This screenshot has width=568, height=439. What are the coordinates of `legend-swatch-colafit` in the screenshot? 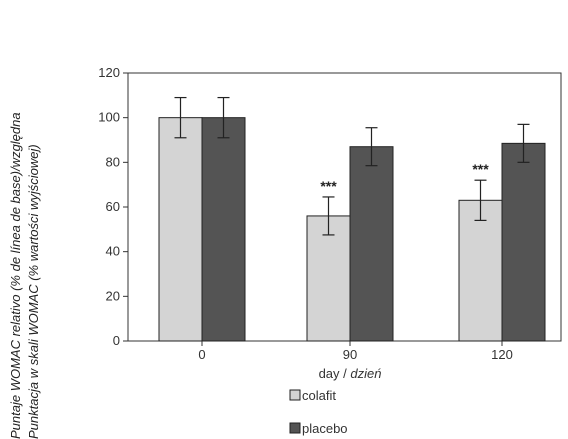 It's located at (295, 395).